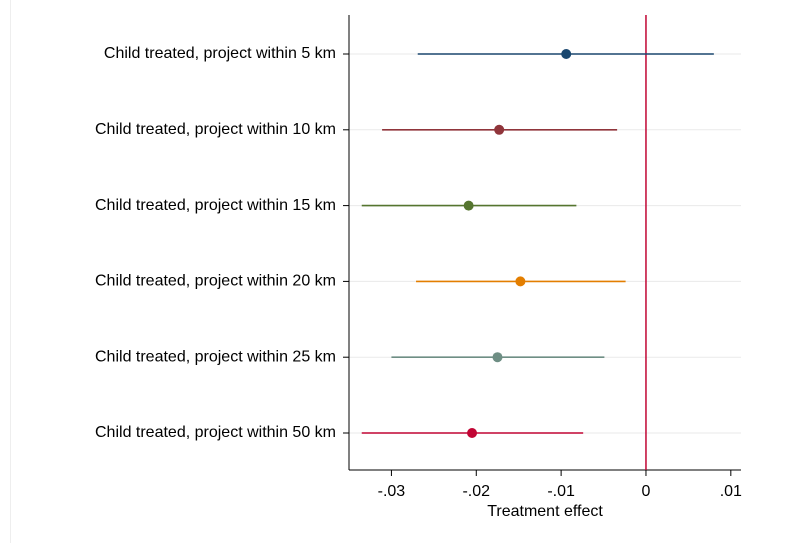  Describe the element at coordinates (392, 491) in the screenshot. I see `x-tick-label: -.03` at that location.